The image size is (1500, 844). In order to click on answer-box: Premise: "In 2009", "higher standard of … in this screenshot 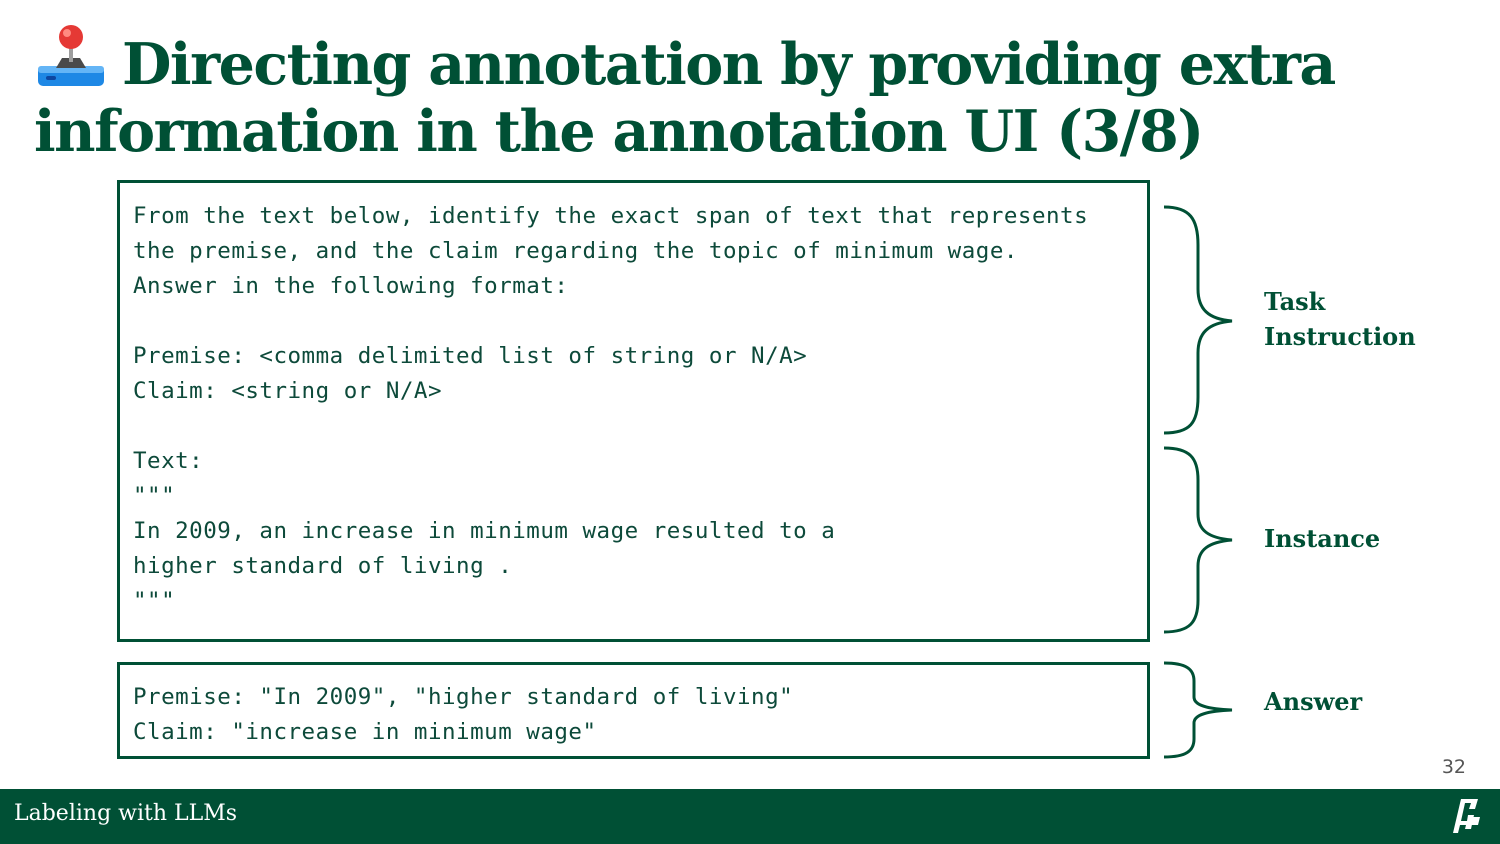, I will do `click(633, 710)`.